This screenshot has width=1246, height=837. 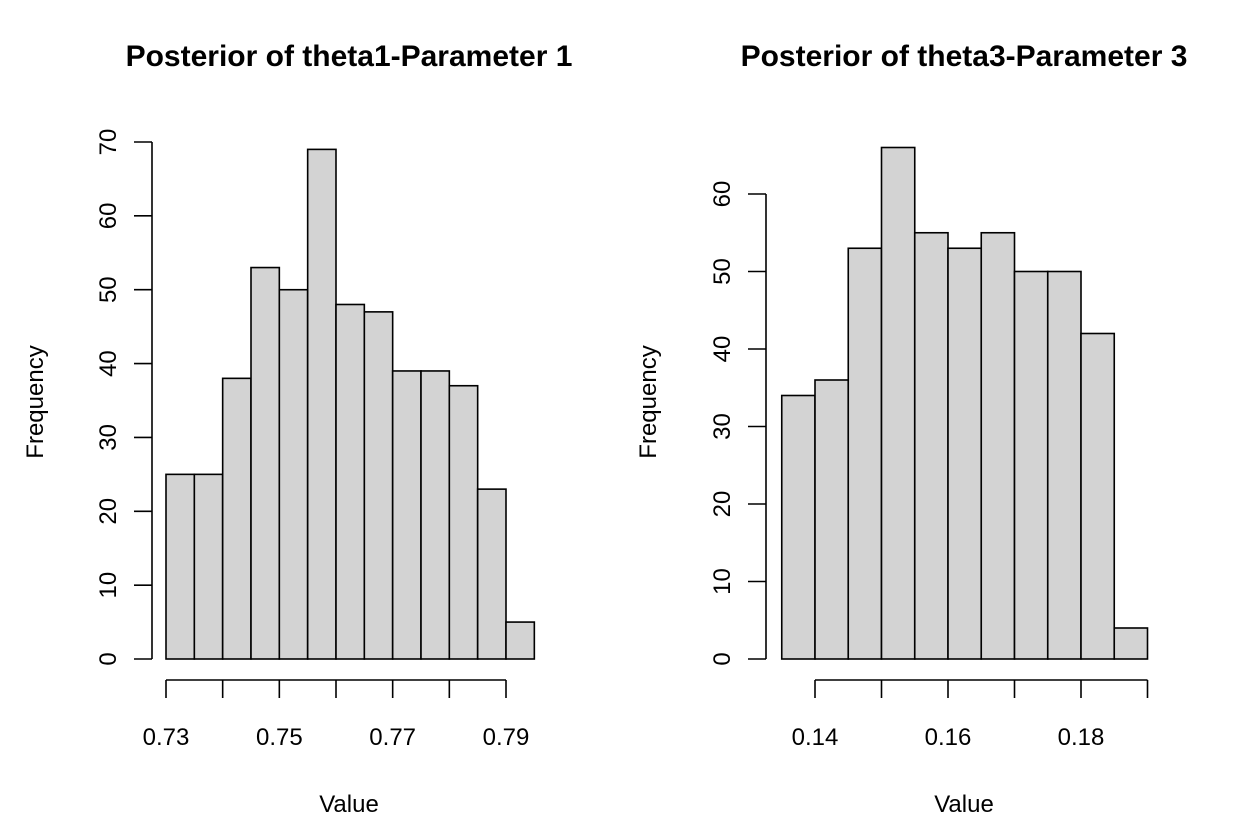 What do you see at coordinates (738, 423) in the screenshot?
I see `y-axis: 0 10 20 30 40 50 60` at bounding box center [738, 423].